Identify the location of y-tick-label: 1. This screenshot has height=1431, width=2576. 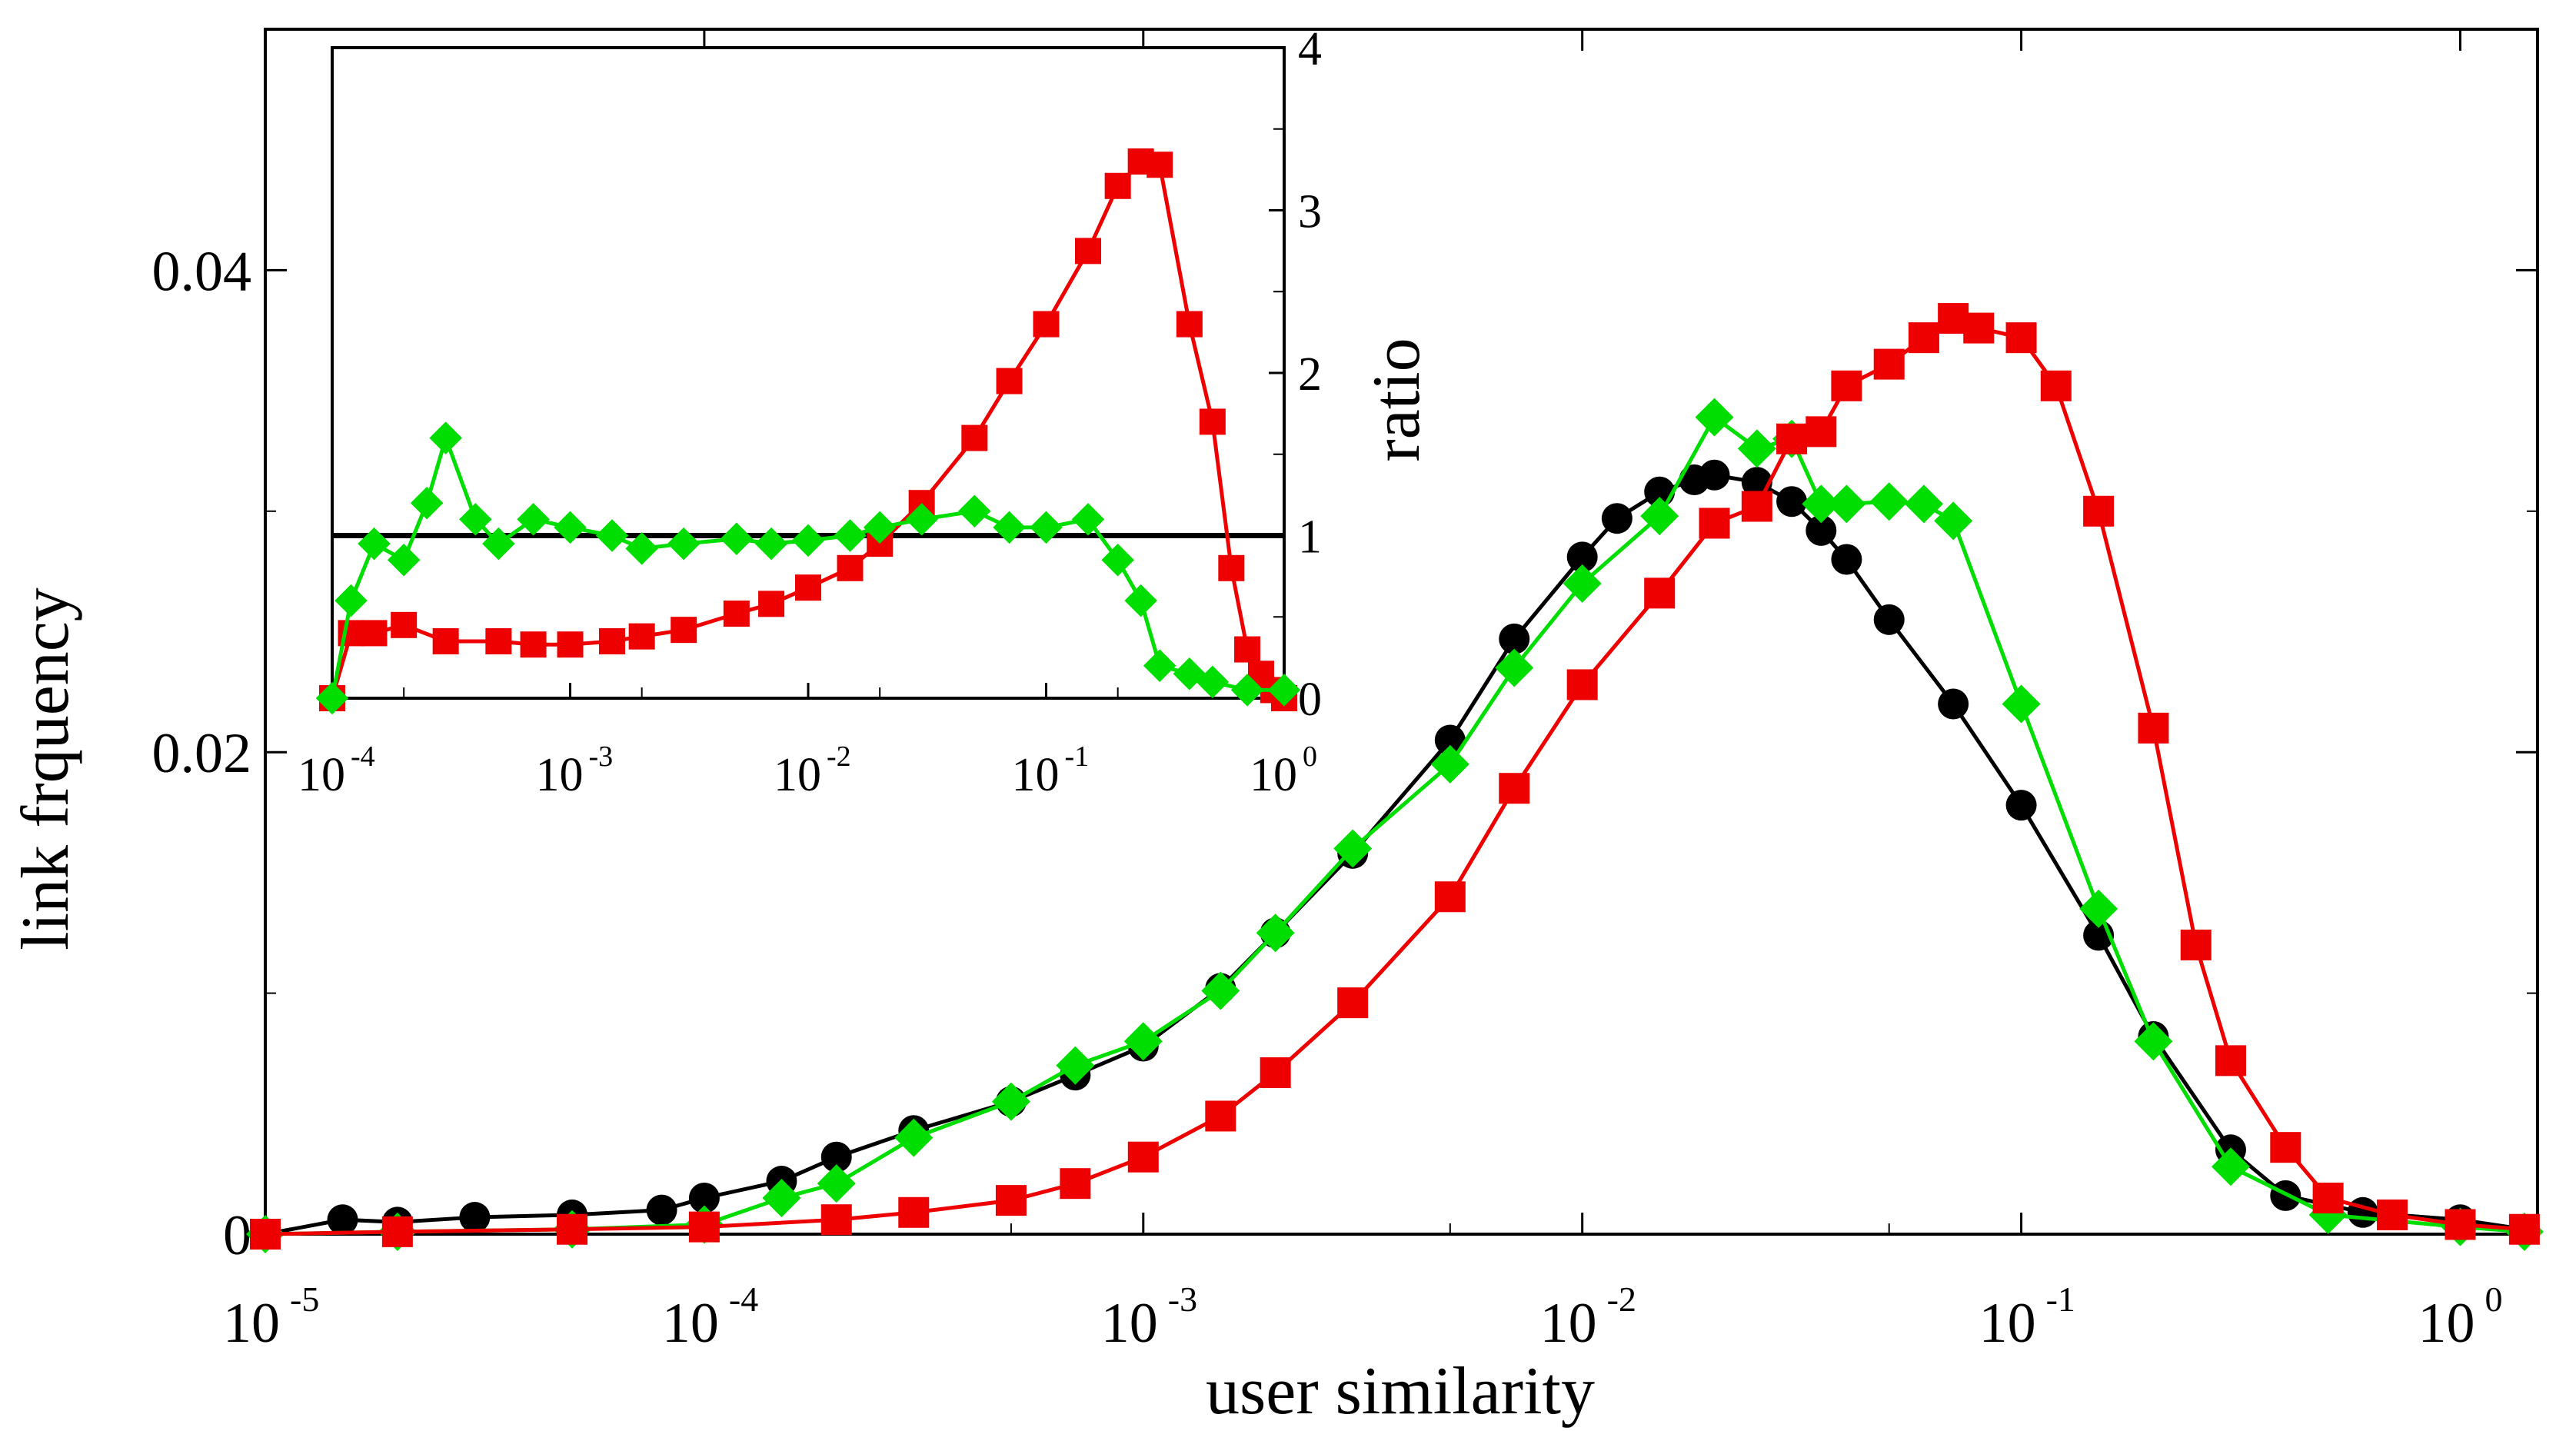
(1310, 537).